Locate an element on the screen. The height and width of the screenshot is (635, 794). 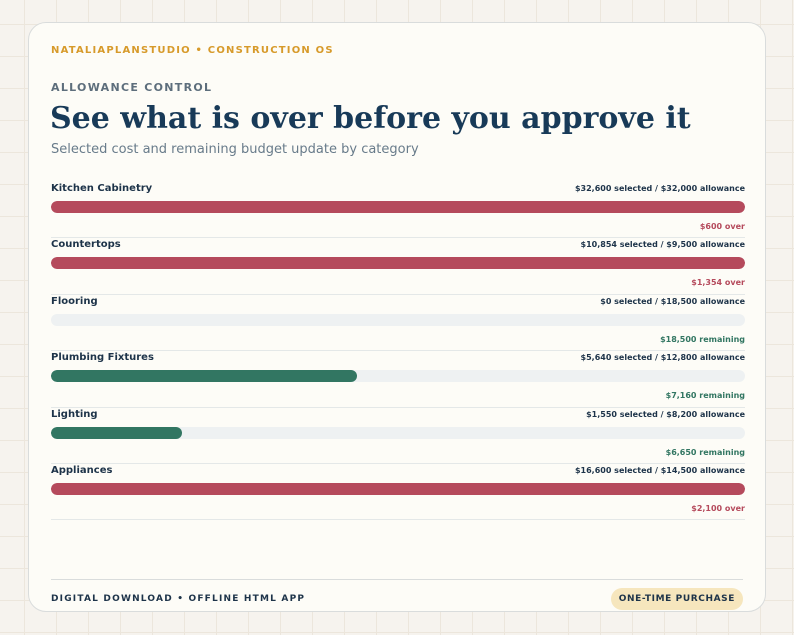
section-eyebrow: ALLOWANCE CONTROL is located at coordinates (132, 87).